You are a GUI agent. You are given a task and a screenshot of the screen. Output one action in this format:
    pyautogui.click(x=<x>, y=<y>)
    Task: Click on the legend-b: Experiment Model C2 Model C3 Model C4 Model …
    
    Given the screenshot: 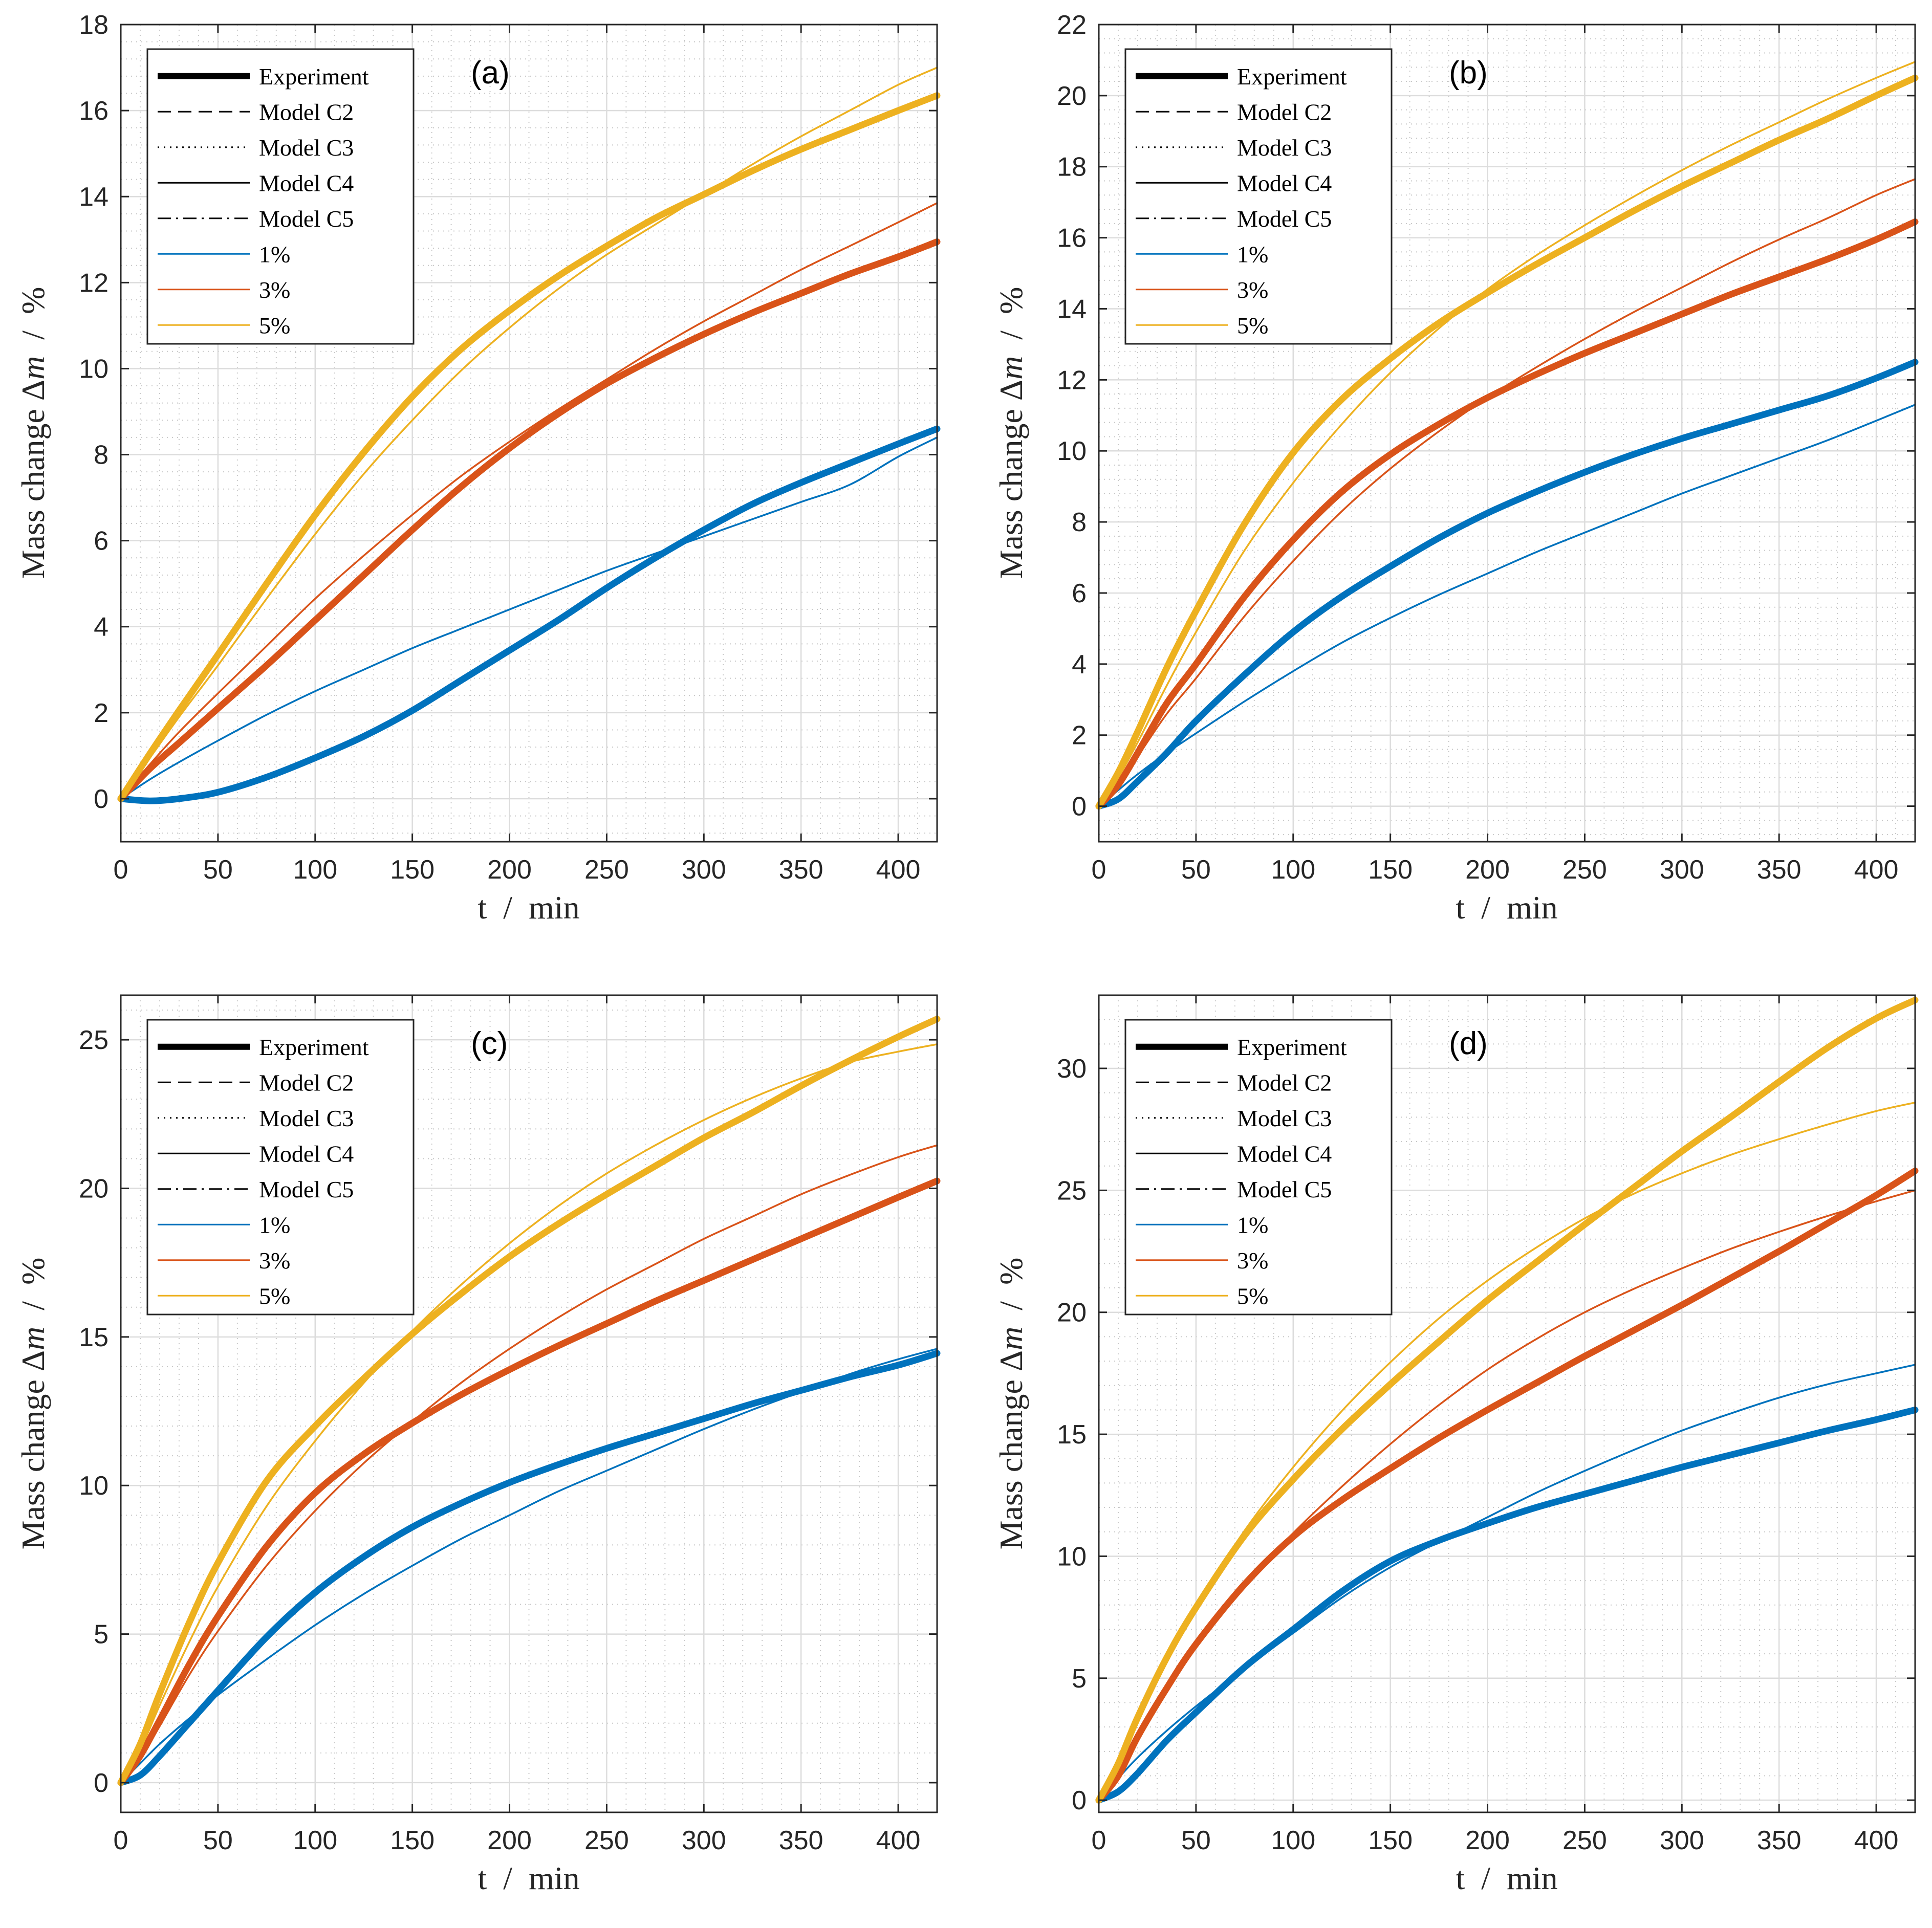 What is the action you would take?
    pyautogui.click(x=1258, y=196)
    